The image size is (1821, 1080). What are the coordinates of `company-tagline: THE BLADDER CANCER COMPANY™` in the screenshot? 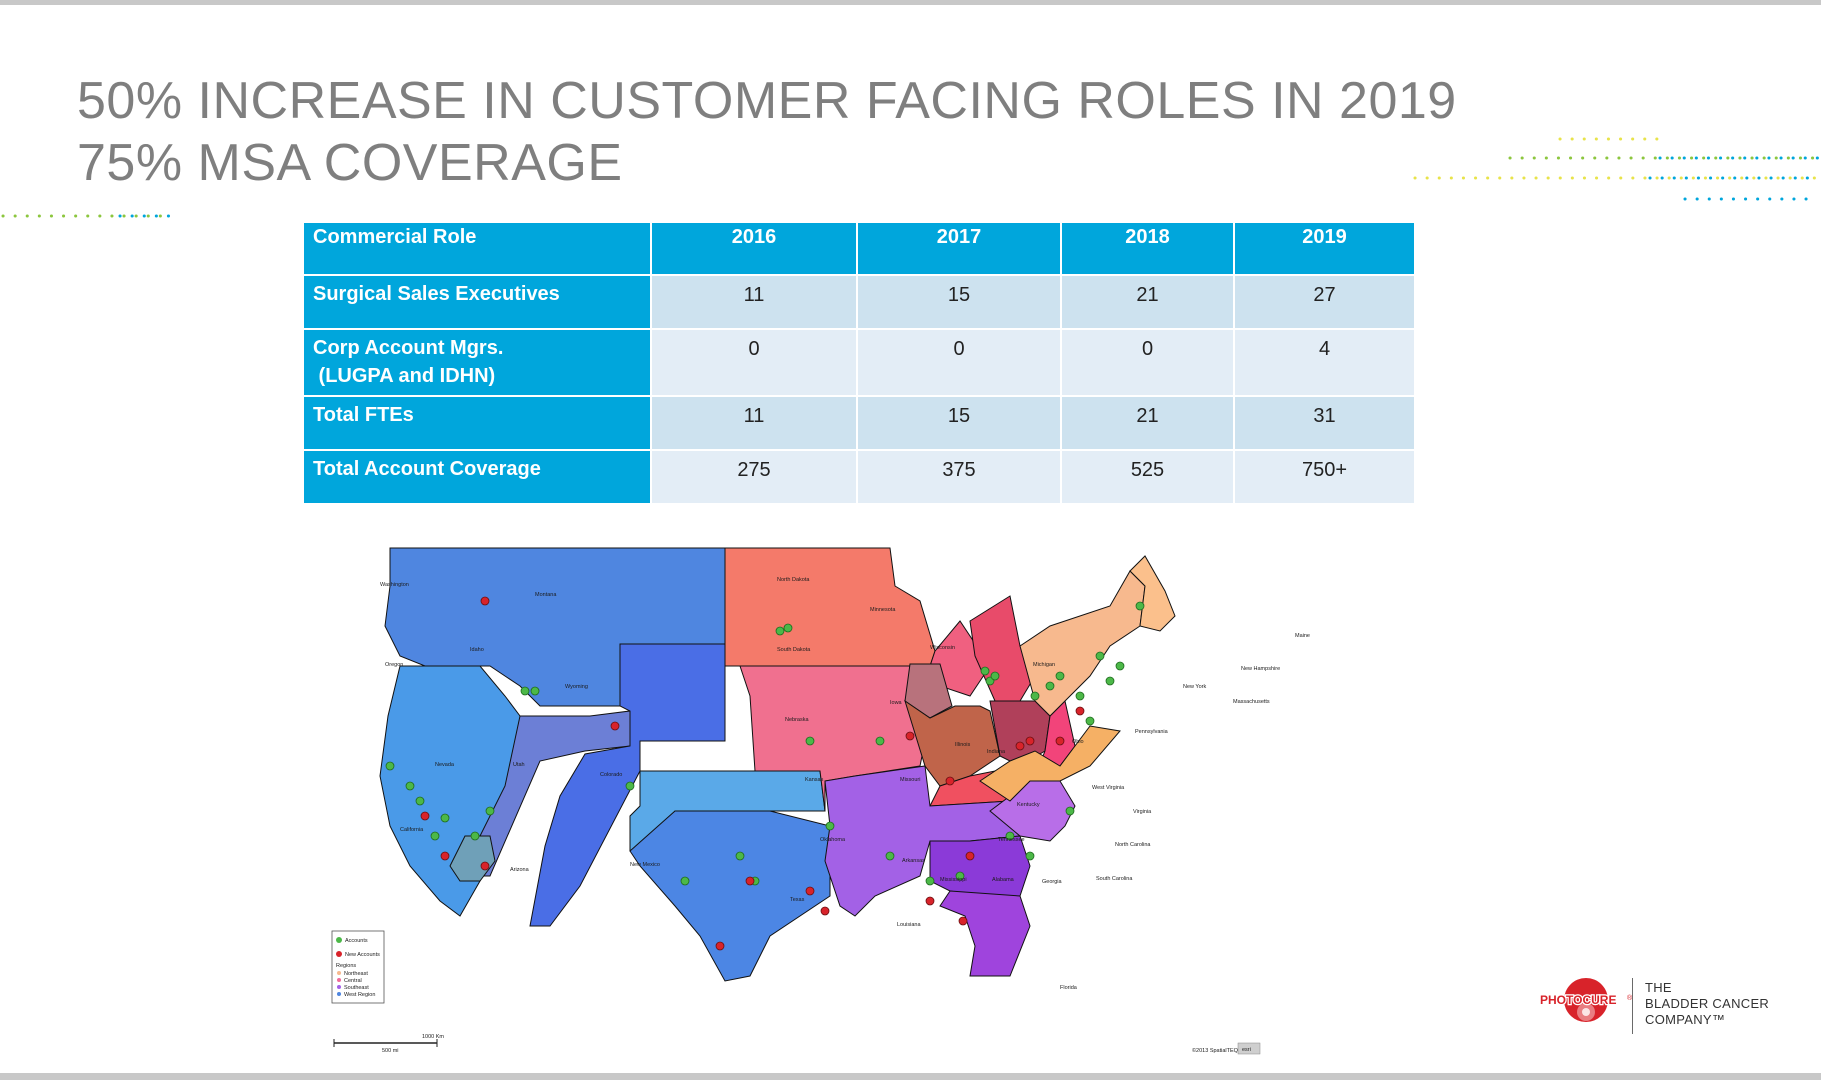 It's located at (1707, 1004).